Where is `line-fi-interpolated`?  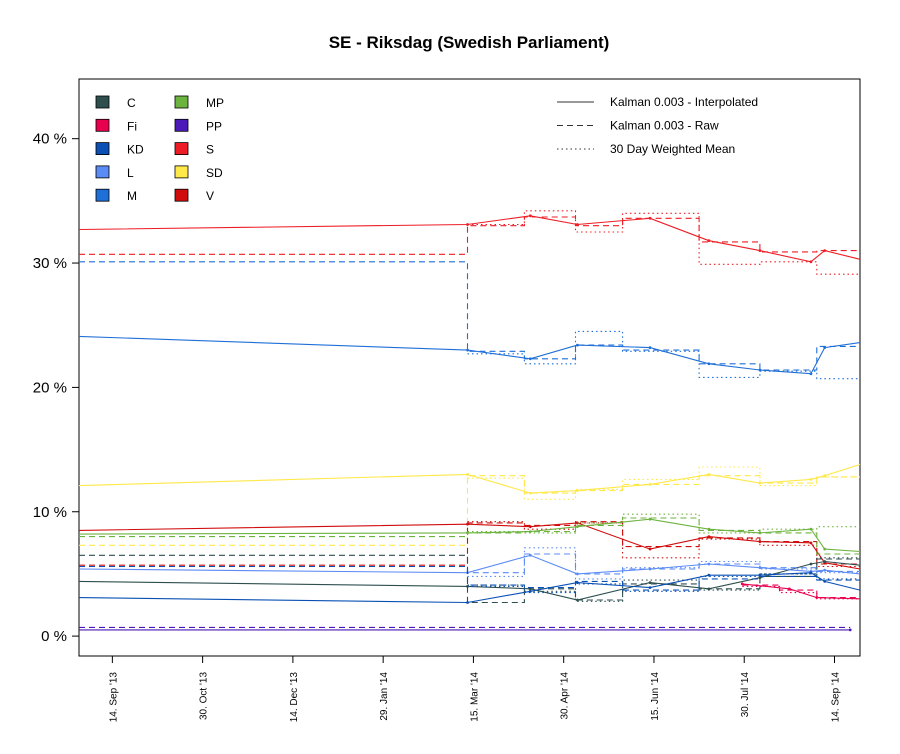
line-fi-interpolated is located at coordinates (801, 591).